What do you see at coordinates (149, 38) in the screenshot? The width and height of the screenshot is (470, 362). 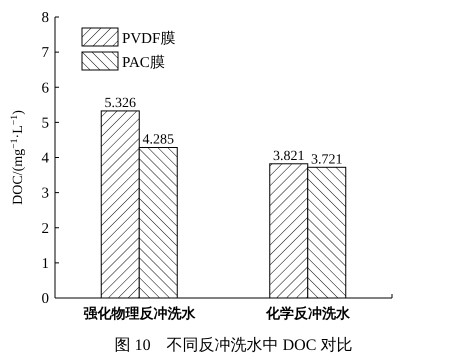 I see `legend-label: PVDF膜` at bounding box center [149, 38].